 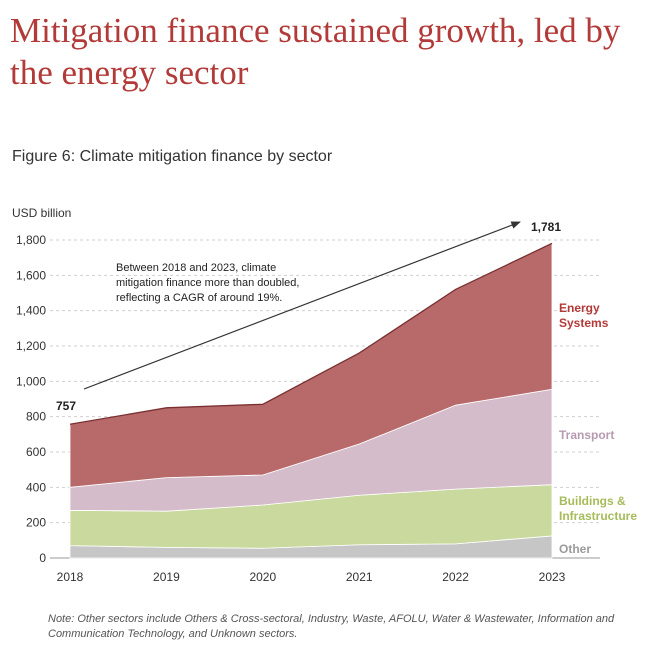 I want to click on x-tick-label: 2020, so click(x=262, y=577).